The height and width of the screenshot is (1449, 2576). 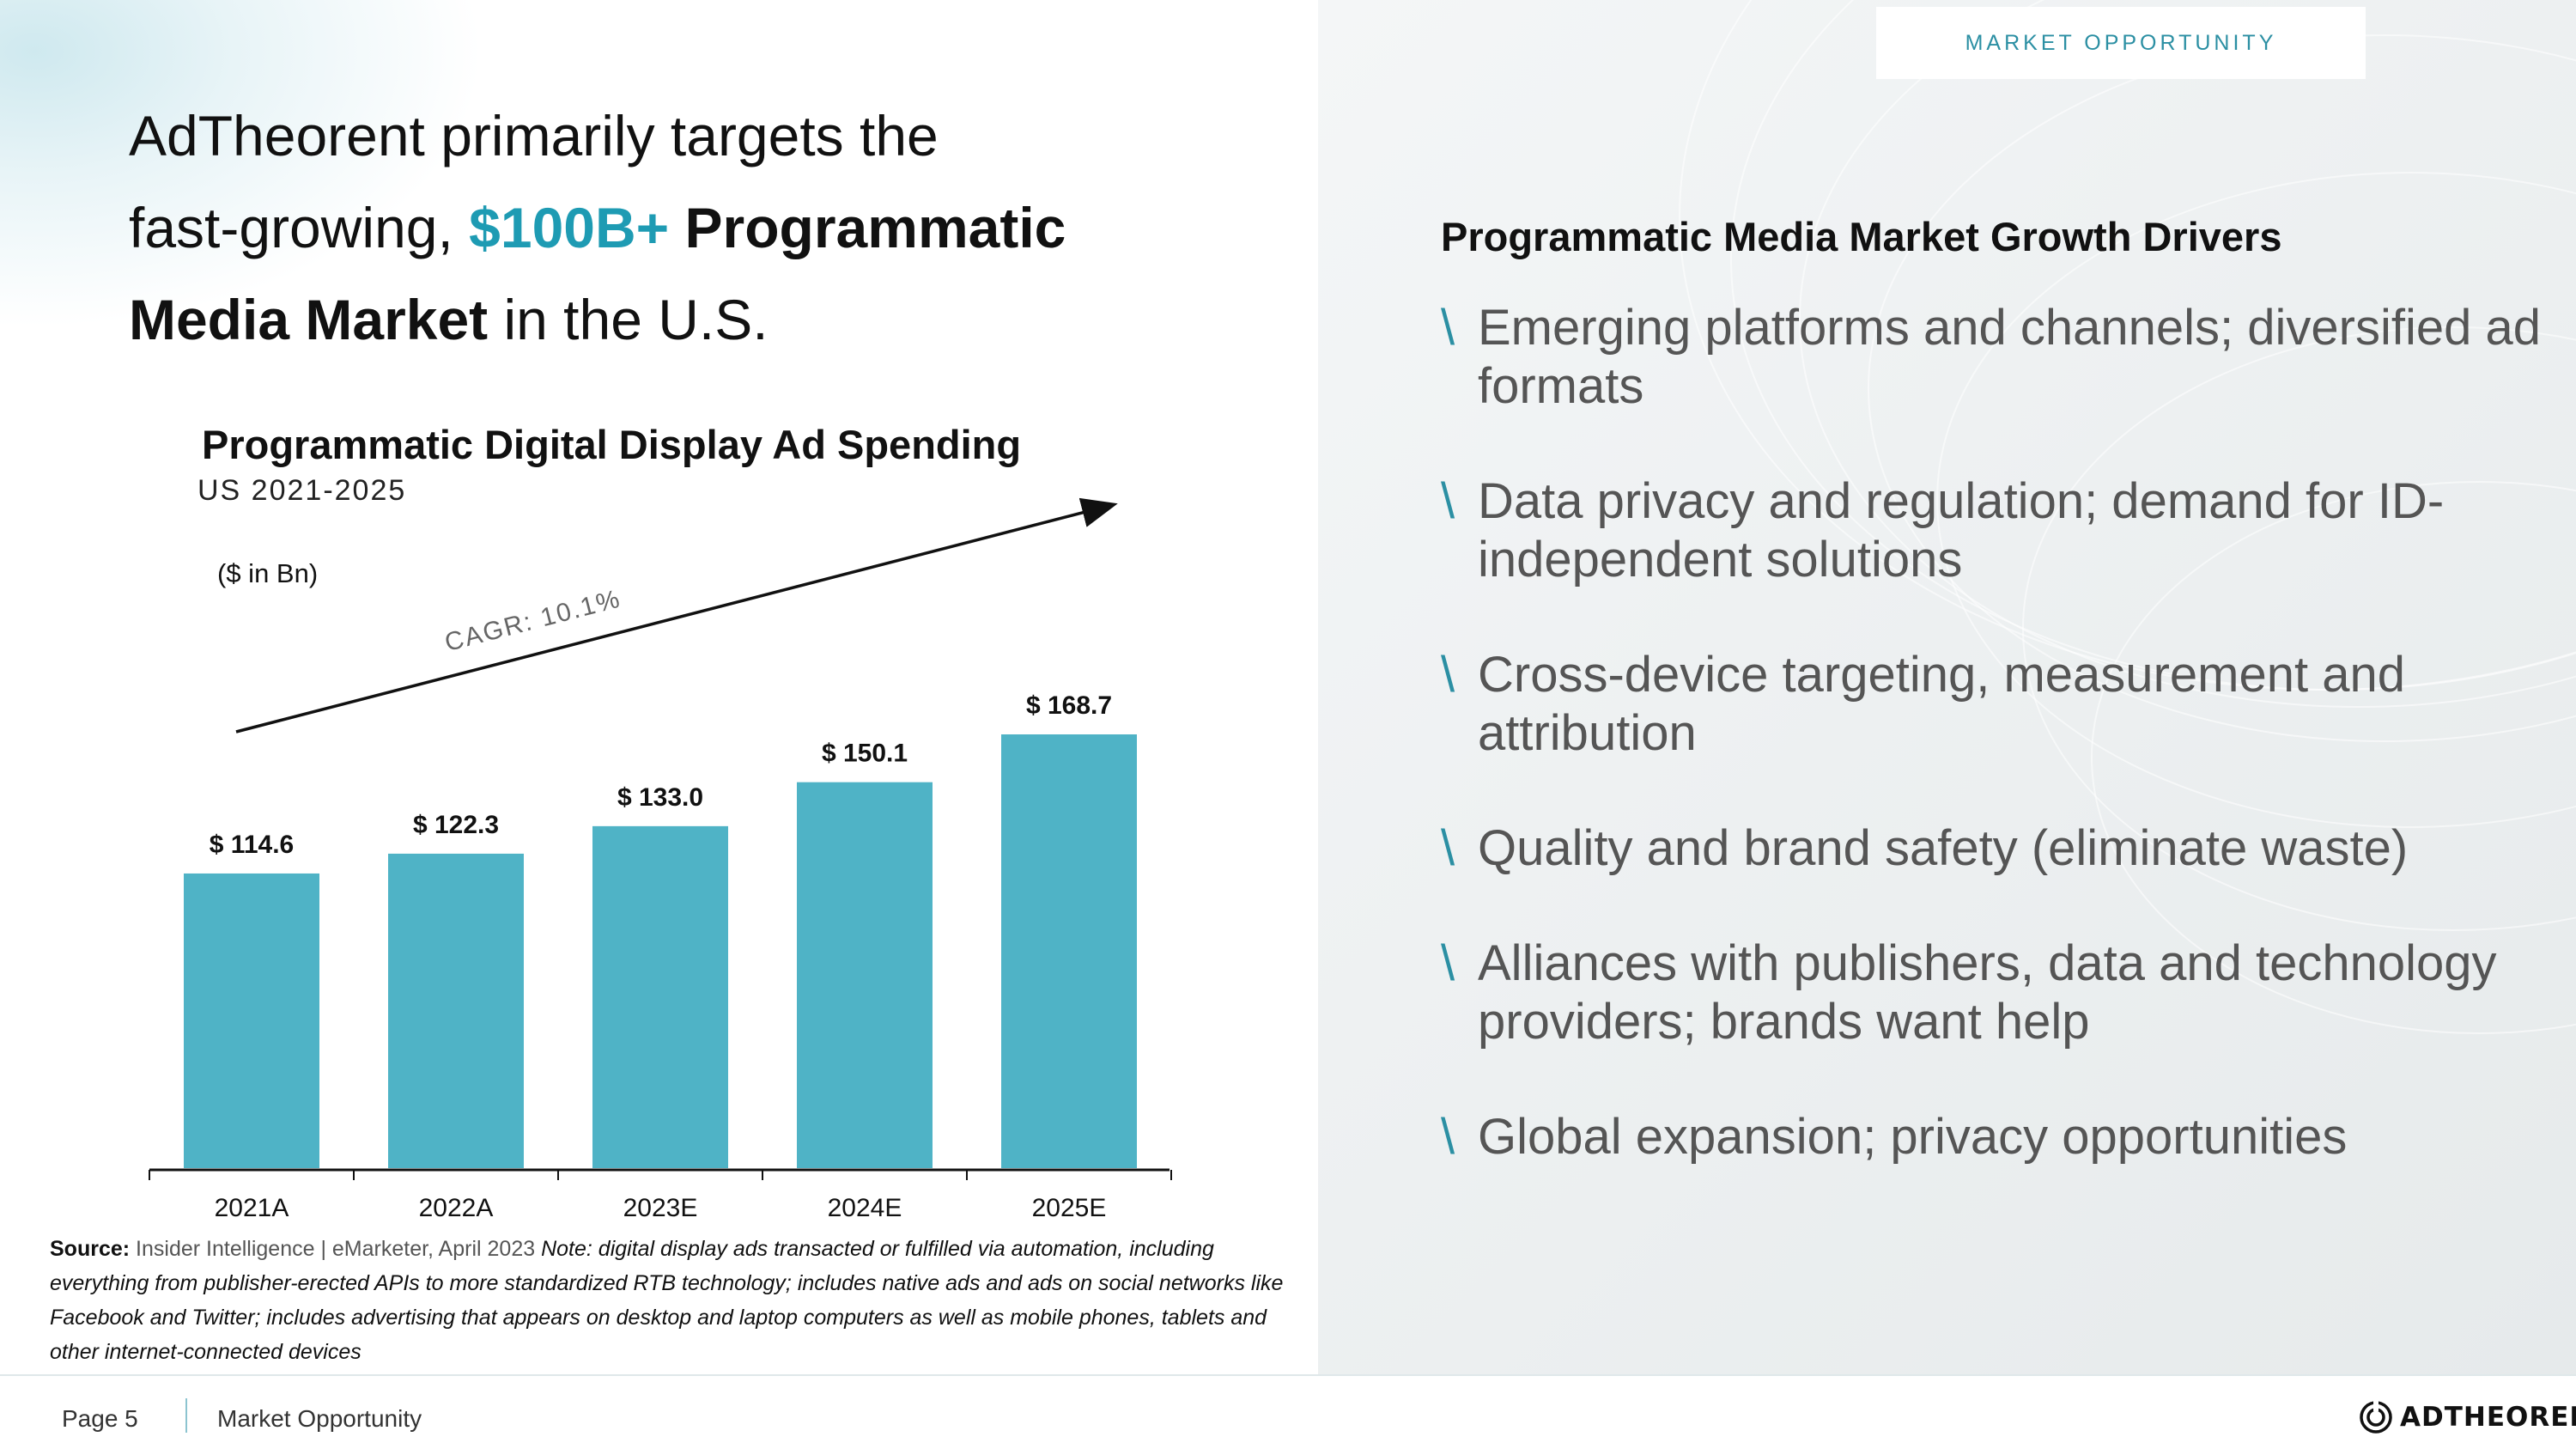 What do you see at coordinates (660, 996) in the screenshot?
I see `bar-2023E` at bounding box center [660, 996].